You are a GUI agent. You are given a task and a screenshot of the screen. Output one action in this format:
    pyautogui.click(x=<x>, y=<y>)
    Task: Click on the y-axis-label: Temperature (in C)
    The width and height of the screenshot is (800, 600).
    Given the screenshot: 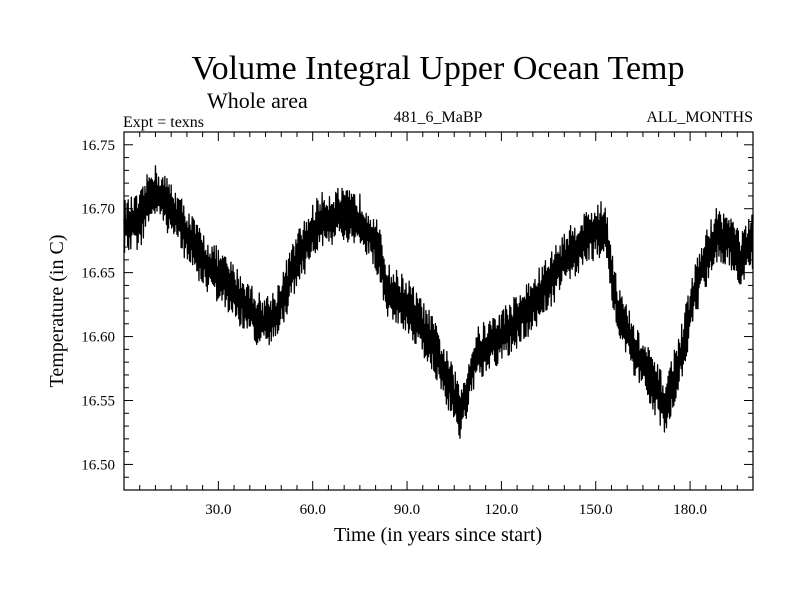 What is the action you would take?
    pyautogui.click(x=57, y=311)
    